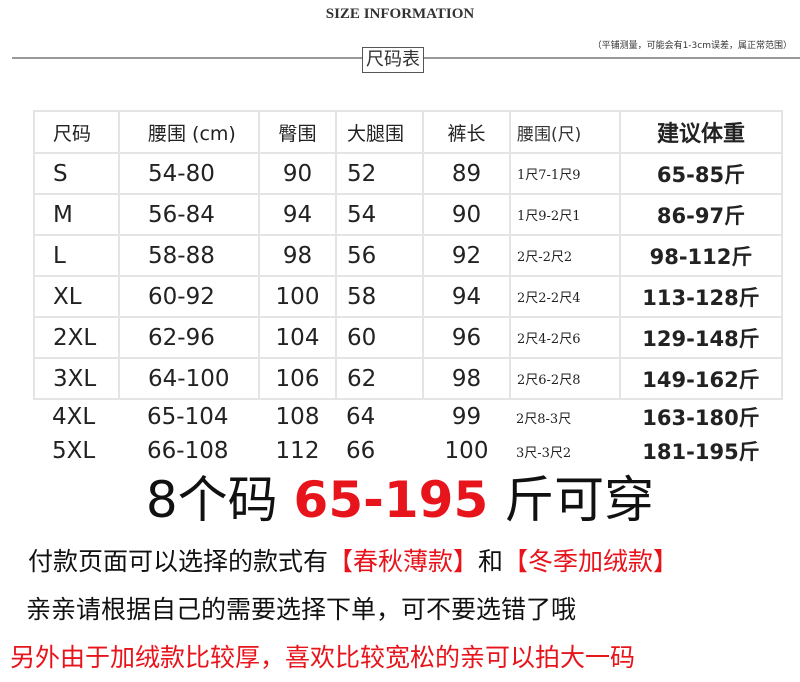  Describe the element at coordinates (189, 173) in the screenshot. I see `table-cell: 54-80` at that location.